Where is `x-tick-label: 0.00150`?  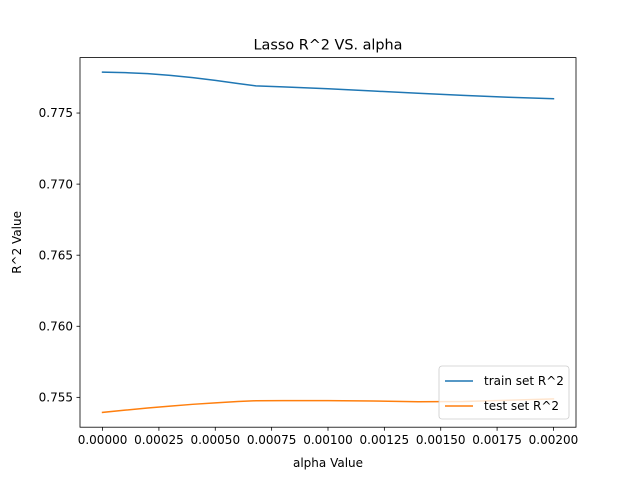
x-tick-label: 0.00150 is located at coordinates (441, 440).